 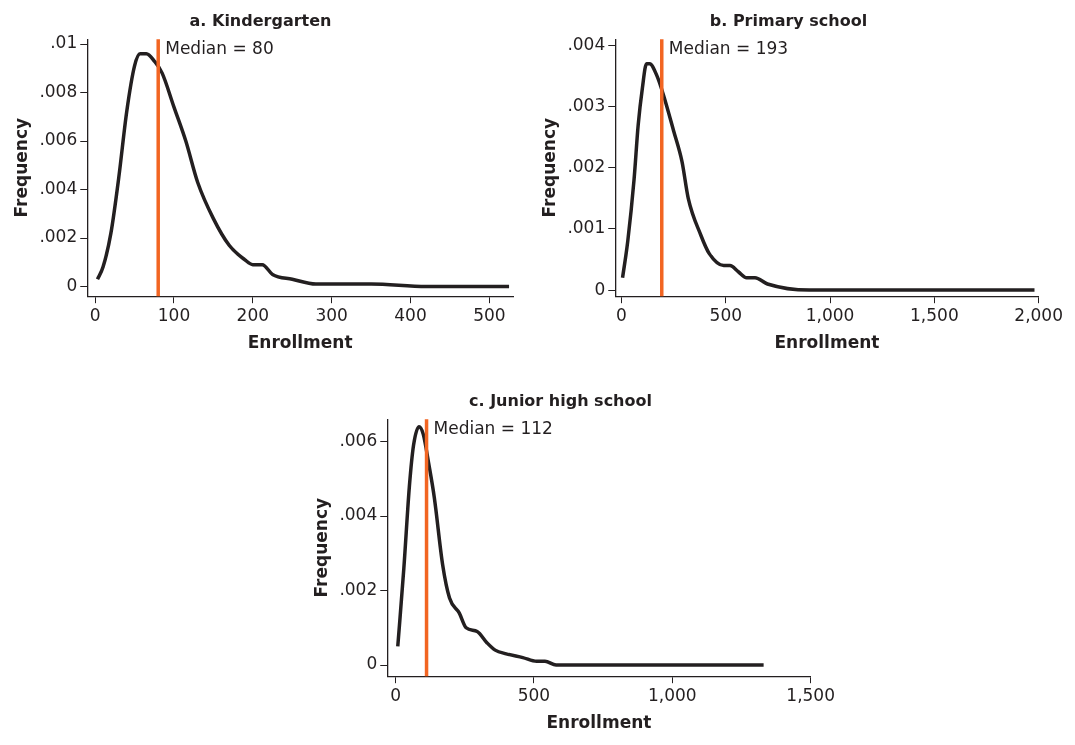 I want to click on ref-line-label: Median = 193, so click(x=728, y=48).